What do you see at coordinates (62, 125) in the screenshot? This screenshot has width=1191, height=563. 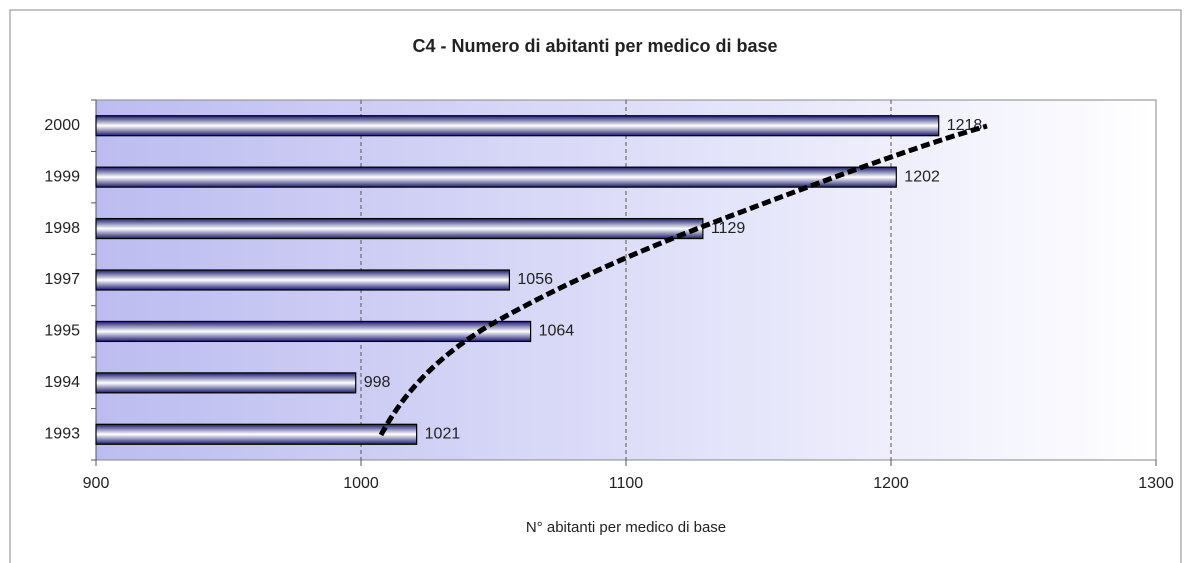 I see `y-tick-label: 2000` at bounding box center [62, 125].